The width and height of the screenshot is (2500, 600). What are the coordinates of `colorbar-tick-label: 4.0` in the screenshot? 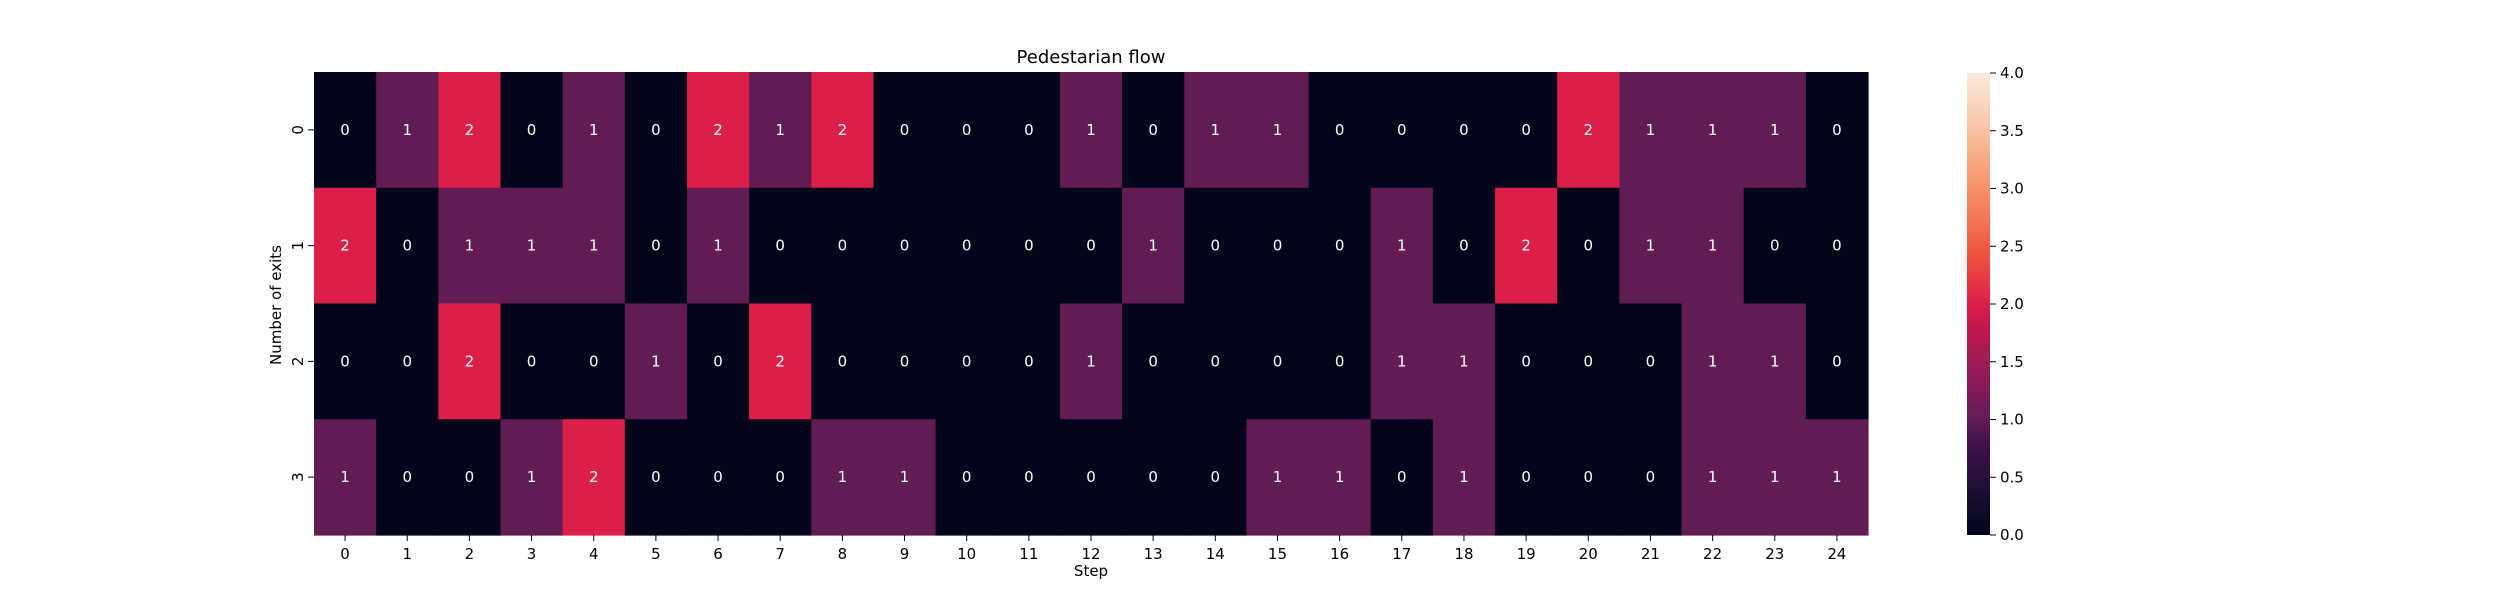 It's located at (2012, 73).